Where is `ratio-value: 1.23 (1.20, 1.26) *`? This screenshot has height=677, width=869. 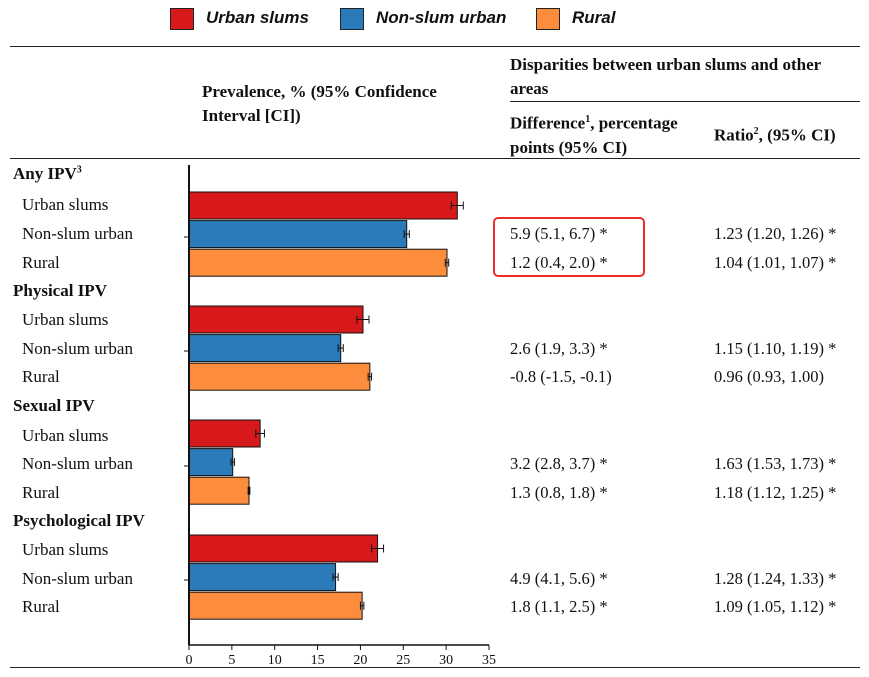 ratio-value: 1.23 (1.20, 1.26) * is located at coordinates (775, 233).